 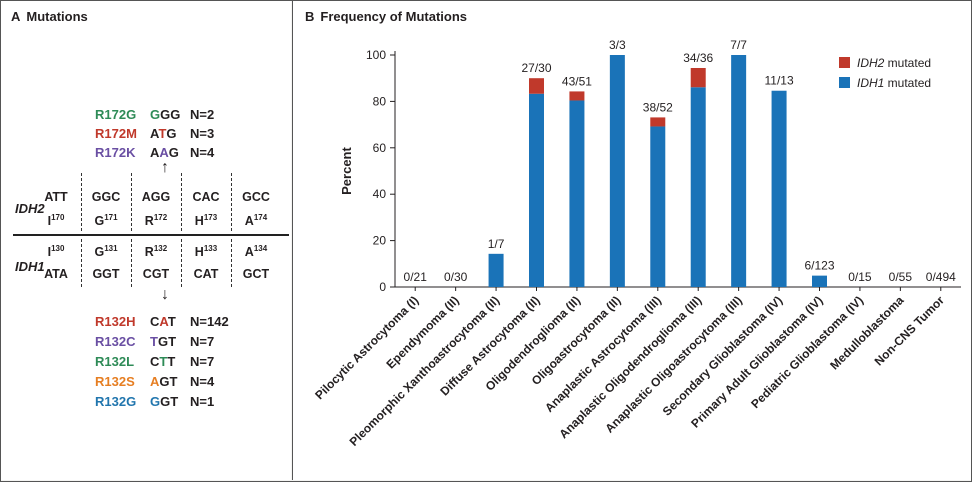 I want to click on category-label: Pleomorphic Xanthoastrocytoma (II), so click(x=425, y=371).